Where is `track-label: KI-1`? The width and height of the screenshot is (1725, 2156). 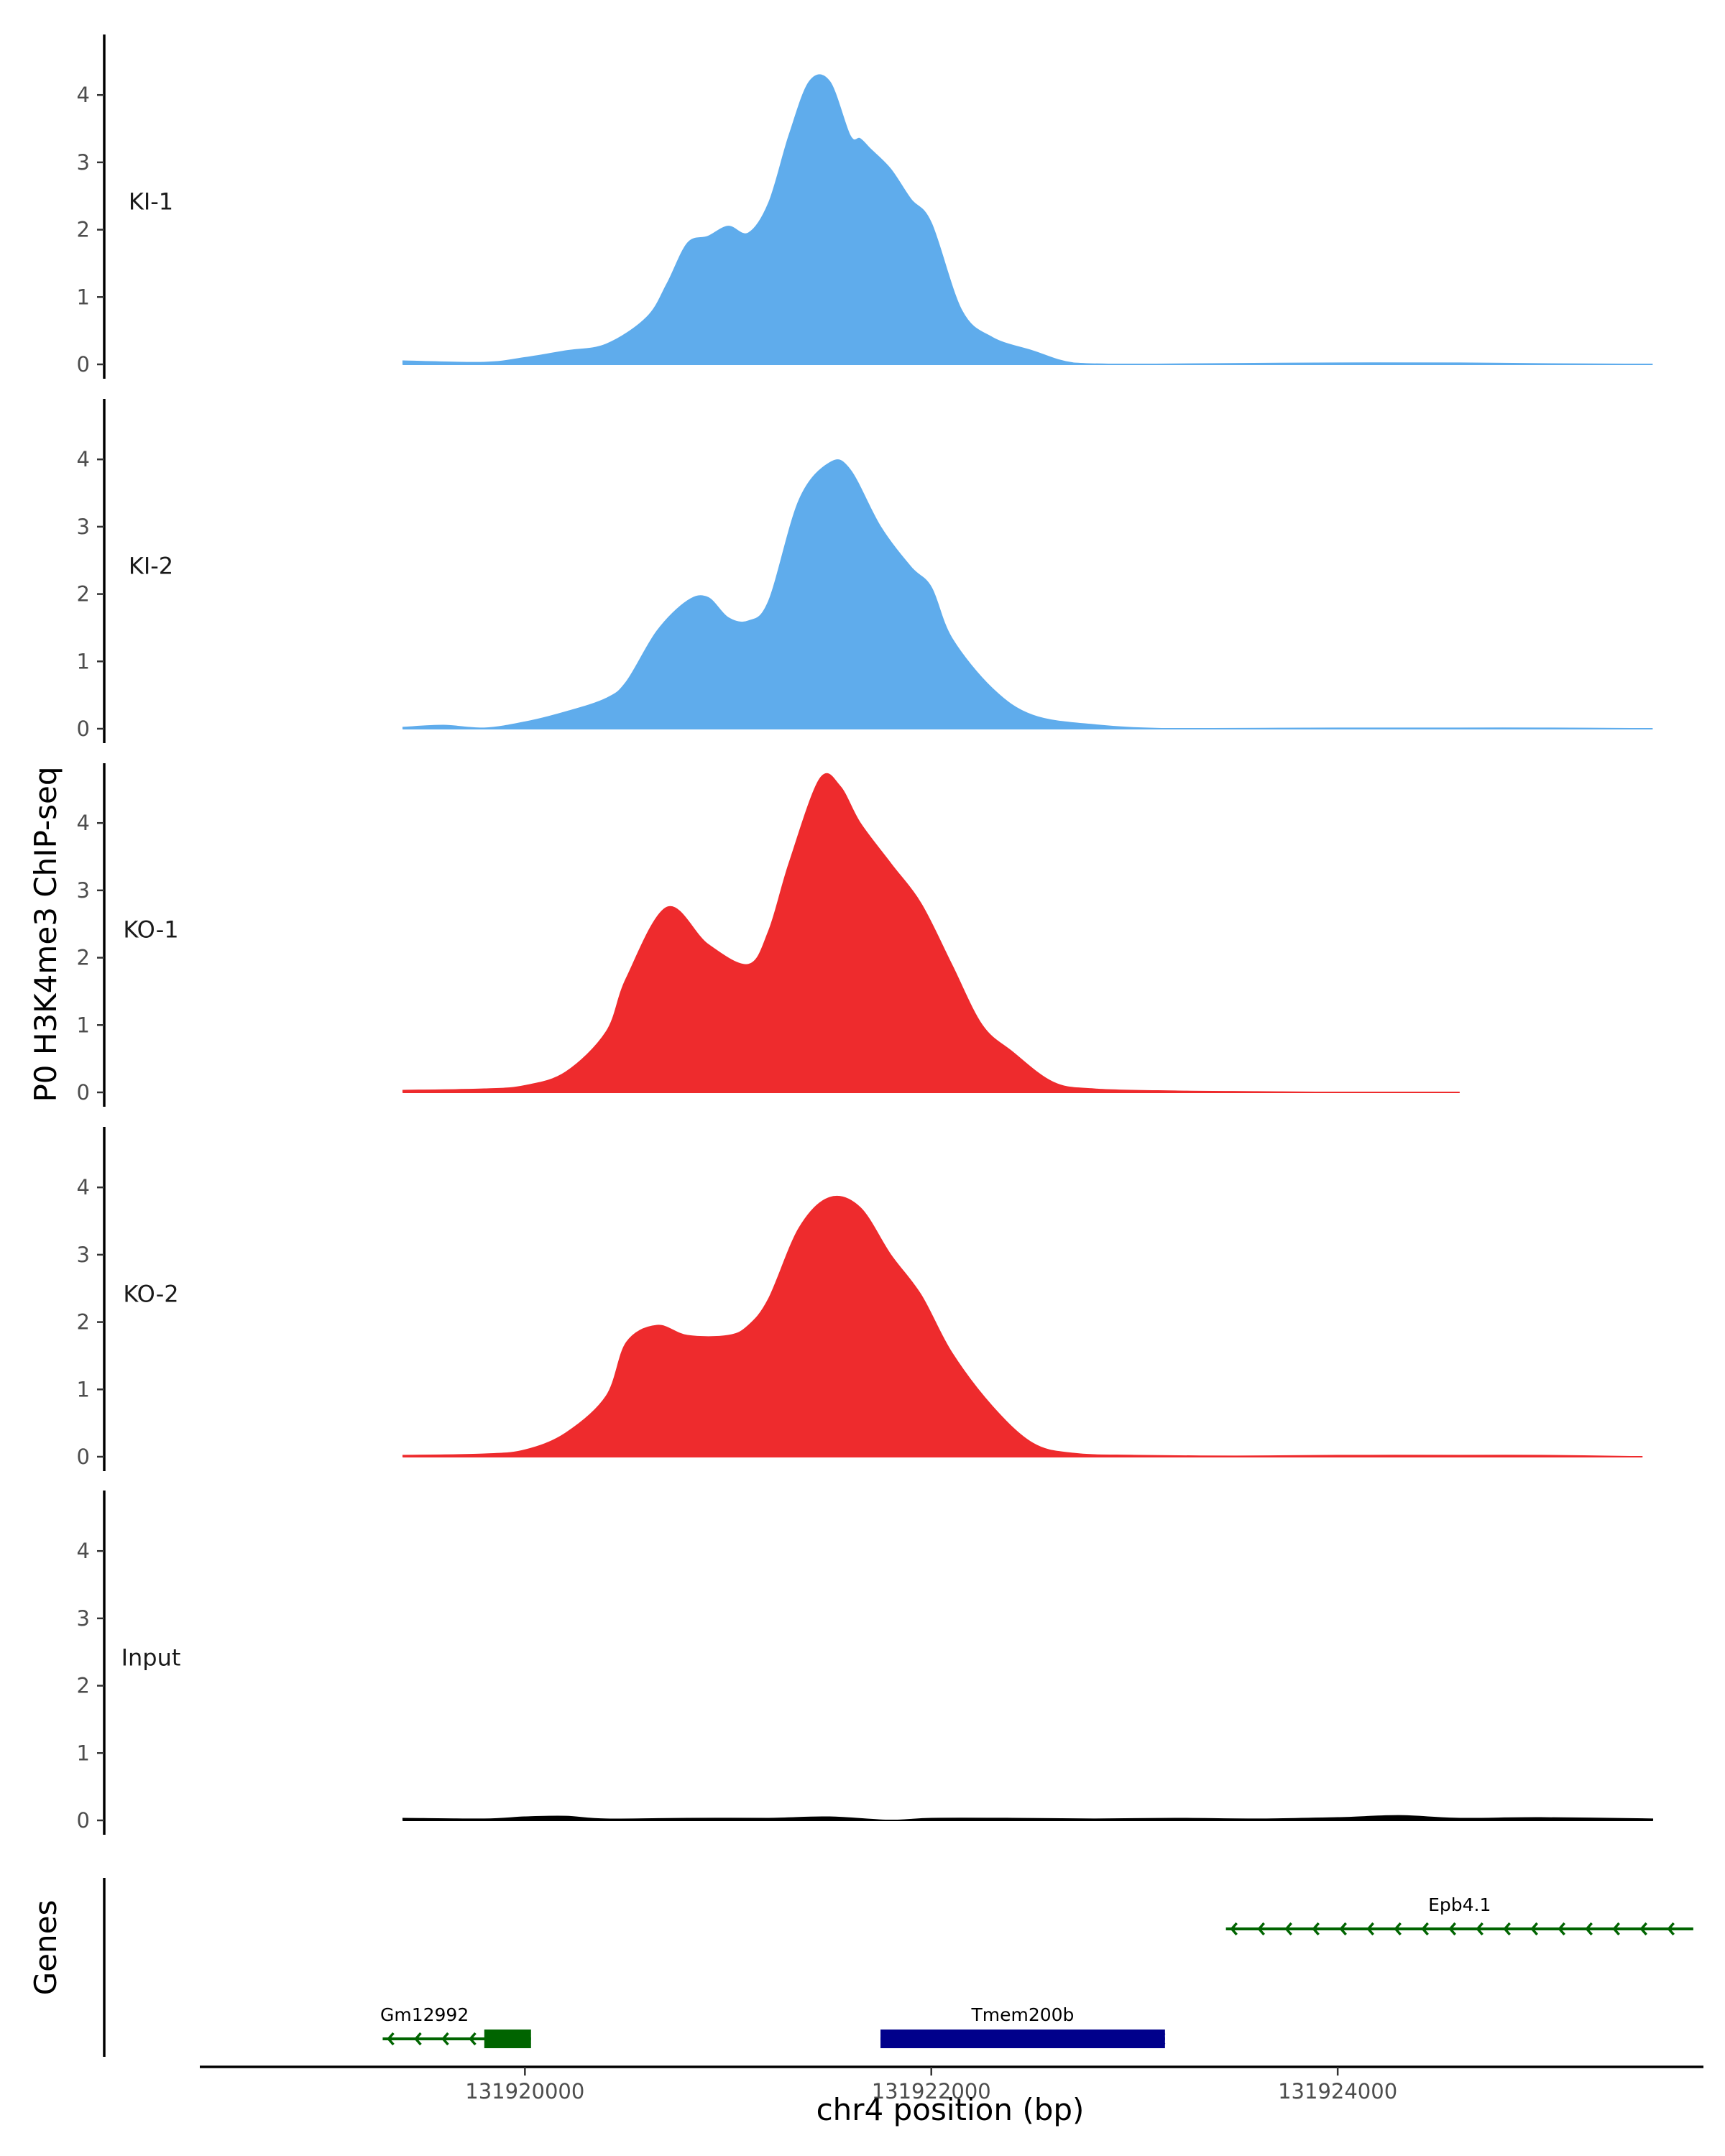
track-label: KI-1 is located at coordinates (151, 201).